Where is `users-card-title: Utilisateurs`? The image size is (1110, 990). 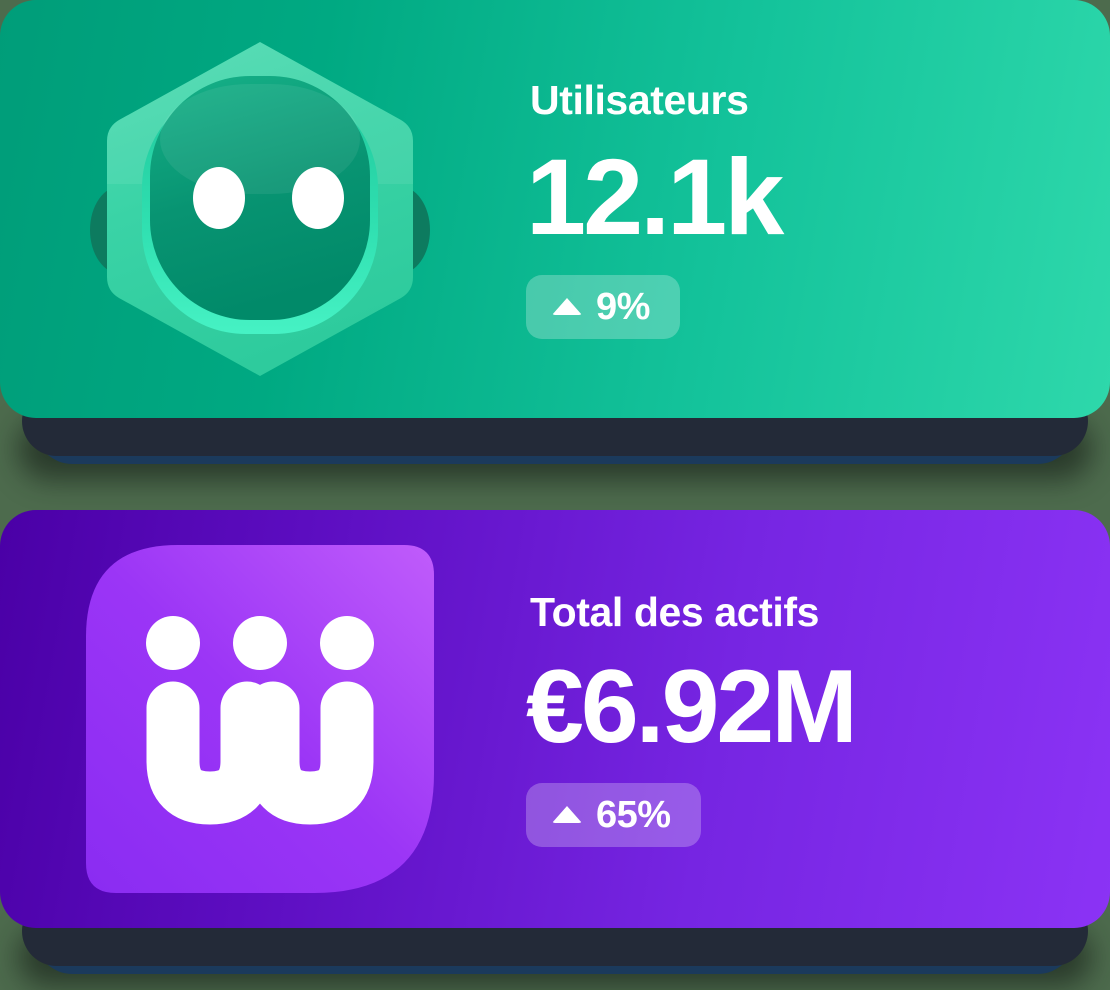
users-card-title: Utilisateurs is located at coordinates (639, 99).